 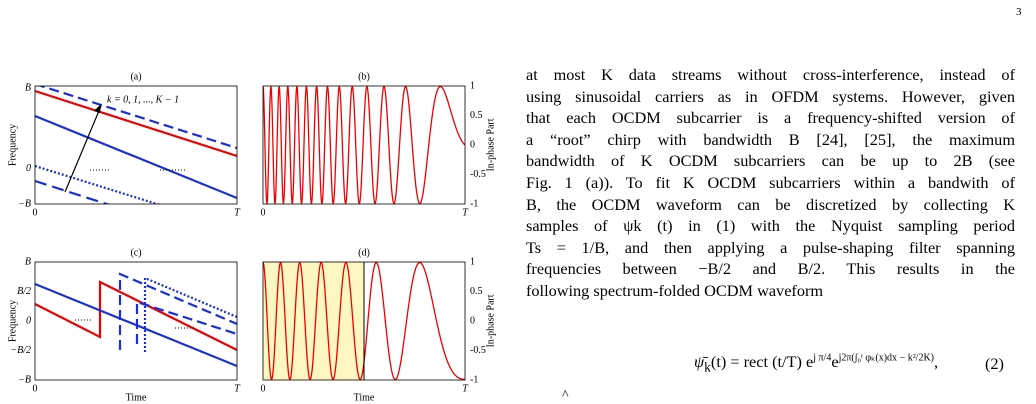 I want to click on waveform, so click(x=364, y=145).